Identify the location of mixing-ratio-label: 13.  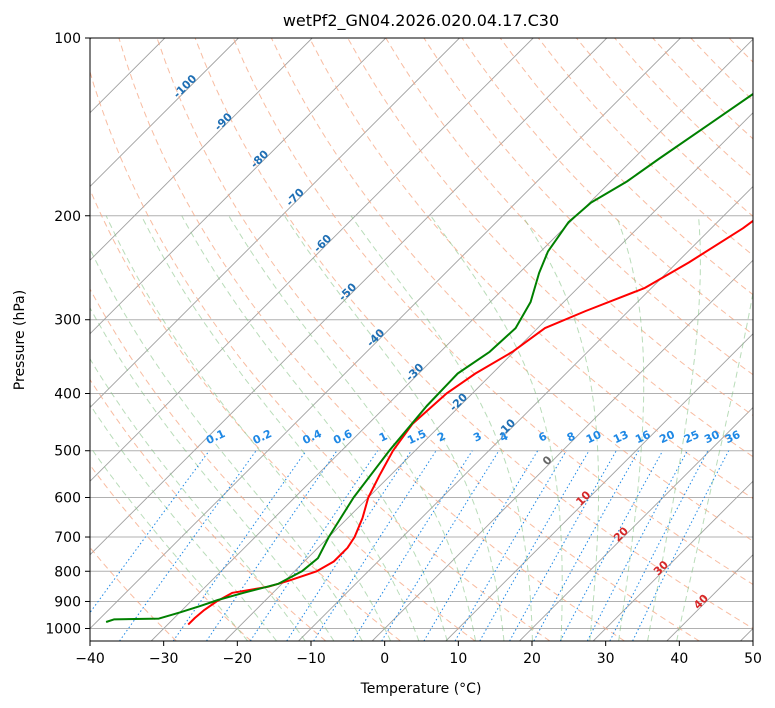
(620, 437).